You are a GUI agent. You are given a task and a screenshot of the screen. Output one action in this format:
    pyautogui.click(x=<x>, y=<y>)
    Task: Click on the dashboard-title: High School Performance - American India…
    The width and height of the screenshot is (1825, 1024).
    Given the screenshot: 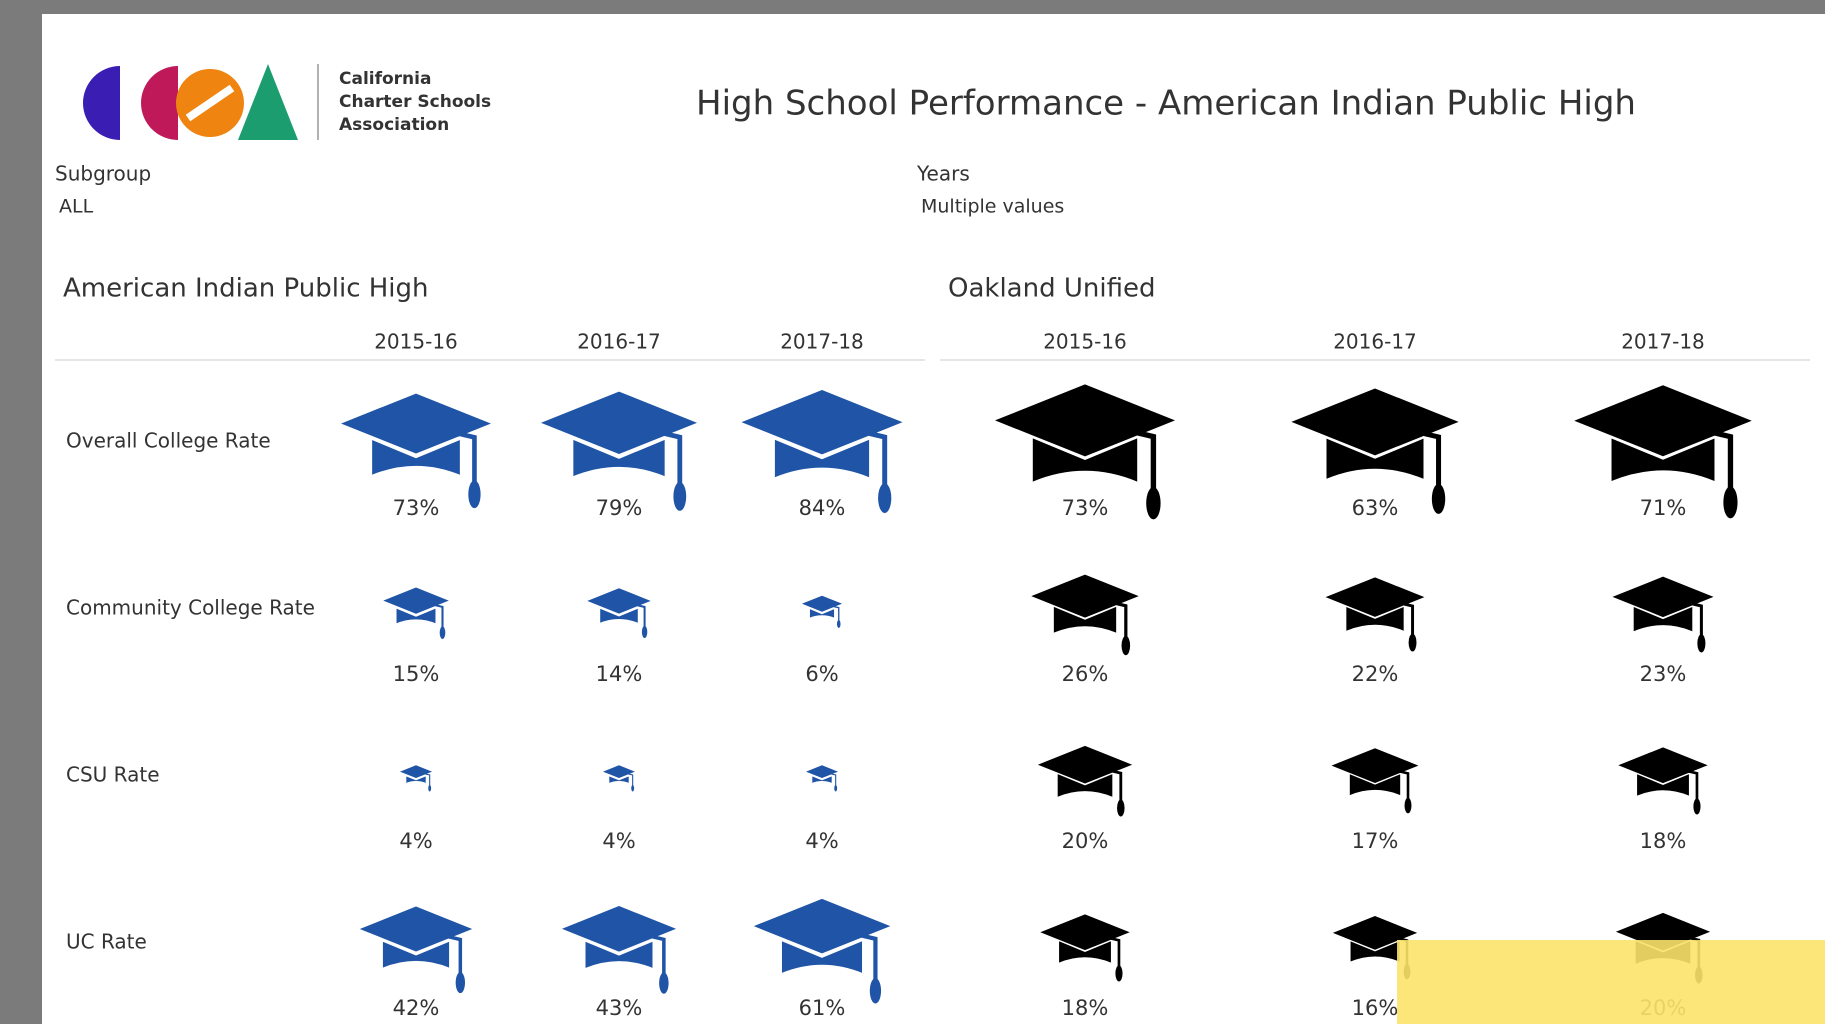 What is the action you would take?
    pyautogui.click(x=1166, y=104)
    